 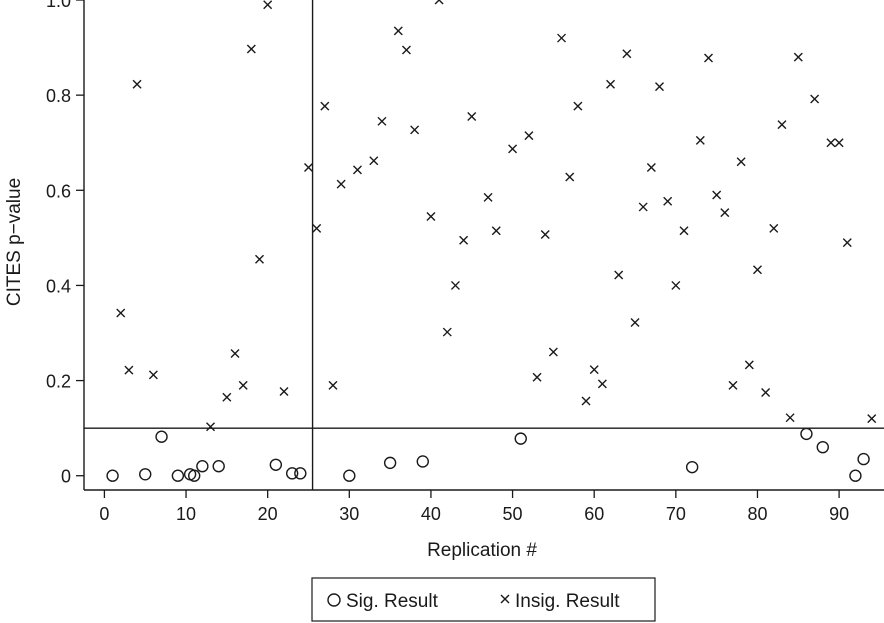 What do you see at coordinates (392, 601) in the screenshot?
I see `legend-label-sig: Sig. Result` at bounding box center [392, 601].